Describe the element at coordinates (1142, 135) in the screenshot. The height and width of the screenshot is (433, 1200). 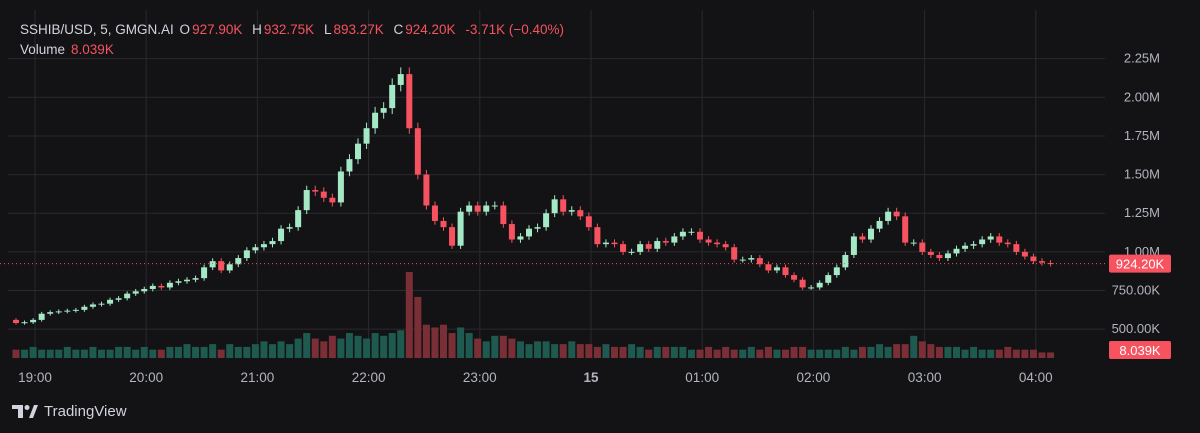
I see `price-tick-label: 1.75M` at that location.